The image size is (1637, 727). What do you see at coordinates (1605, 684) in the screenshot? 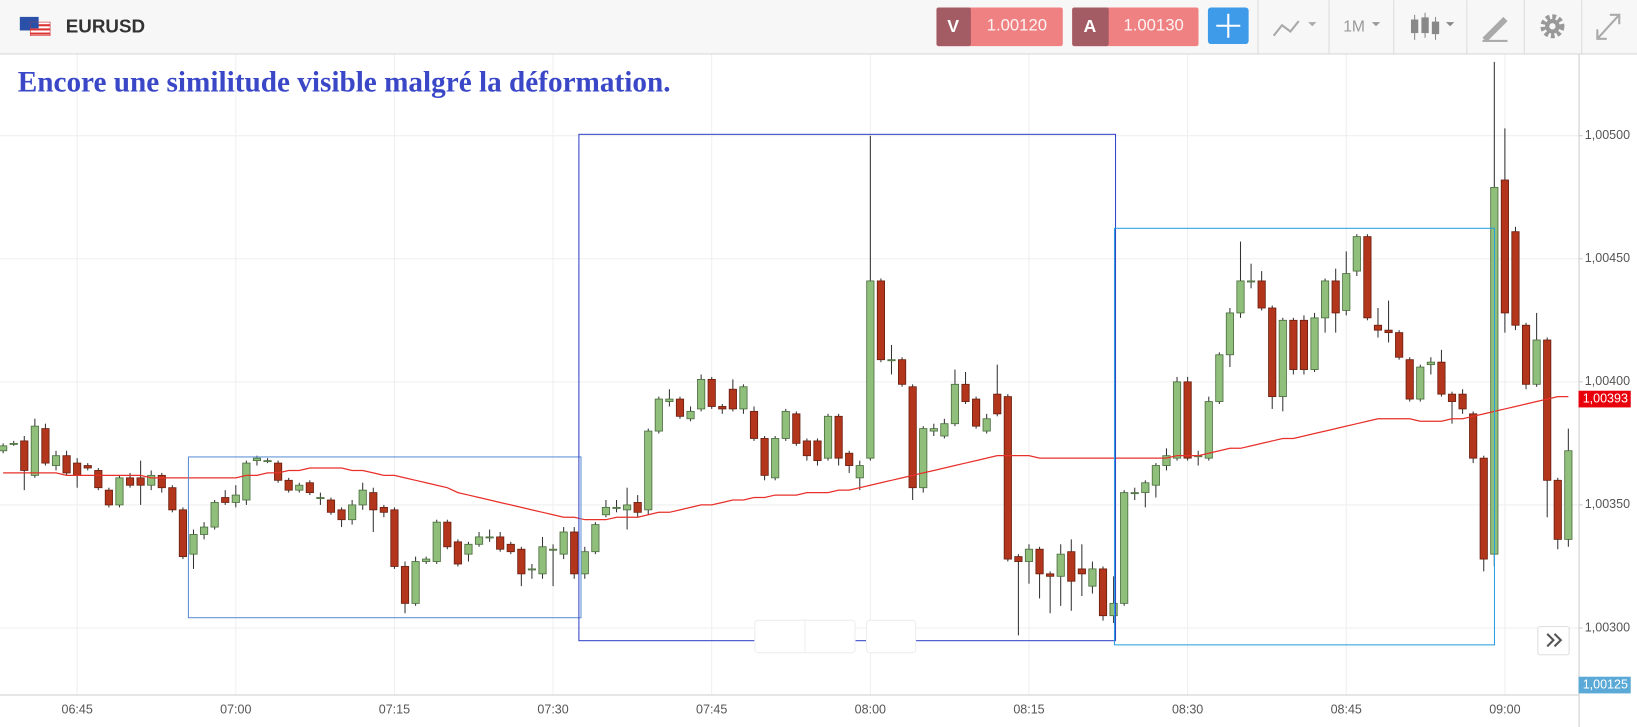
I see `bottom-price-label: 1,00125` at bounding box center [1605, 684].